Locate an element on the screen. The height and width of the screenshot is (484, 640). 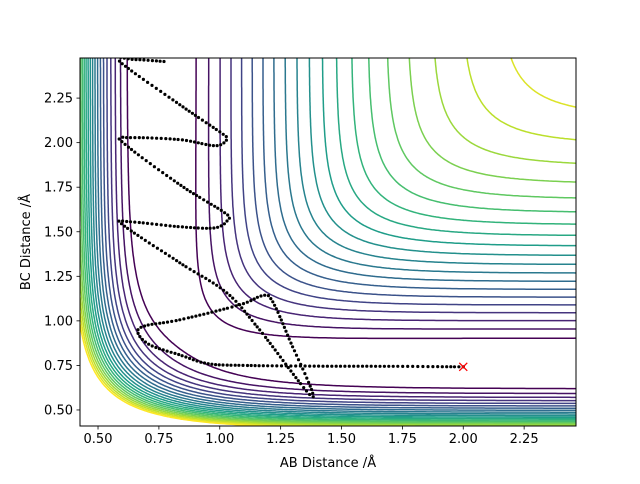
x-axis-label: AB Distance /Å is located at coordinates (328, 463).